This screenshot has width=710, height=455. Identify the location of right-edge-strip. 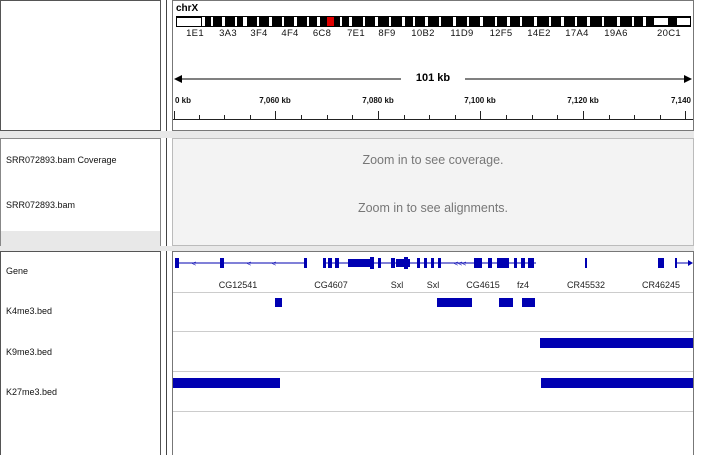
(702, 227).